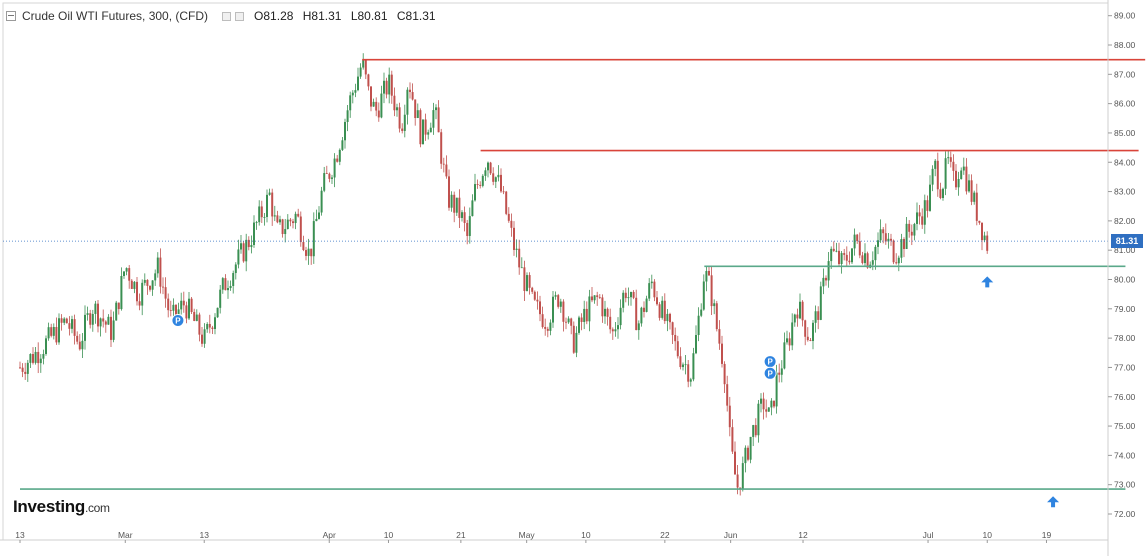 The height and width of the screenshot is (556, 1148). What do you see at coordinates (240, 16) in the screenshot?
I see `remove-icon` at bounding box center [240, 16].